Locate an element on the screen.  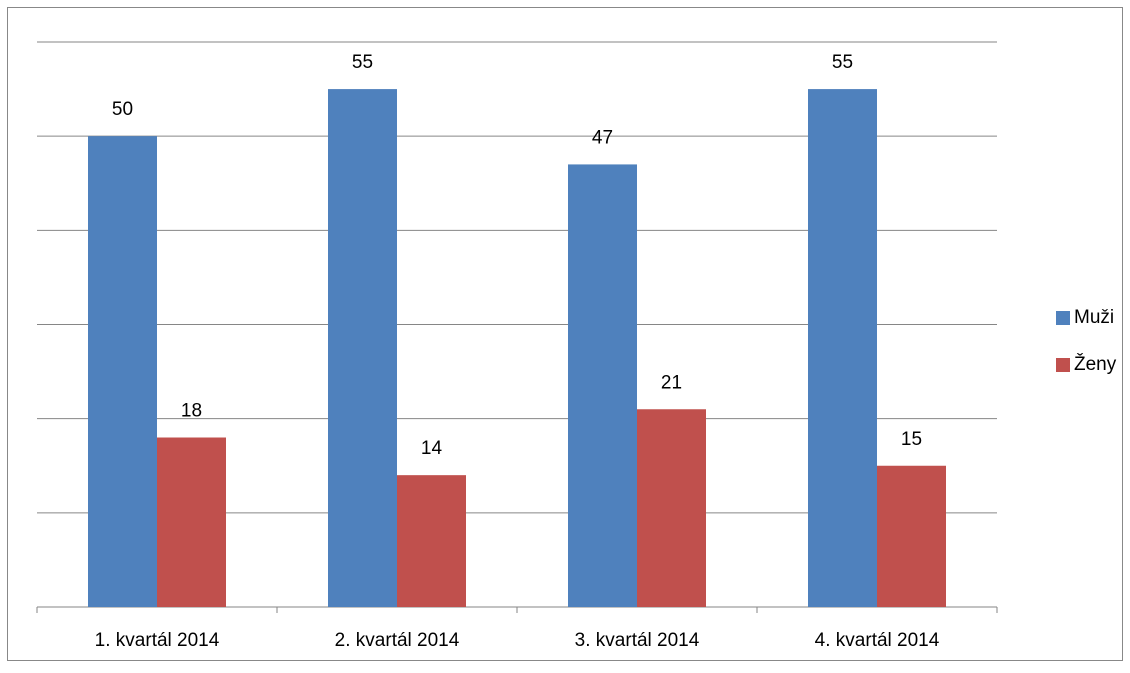
x-tick-label: 4. kvartál 2014 is located at coordinates (877, 640).